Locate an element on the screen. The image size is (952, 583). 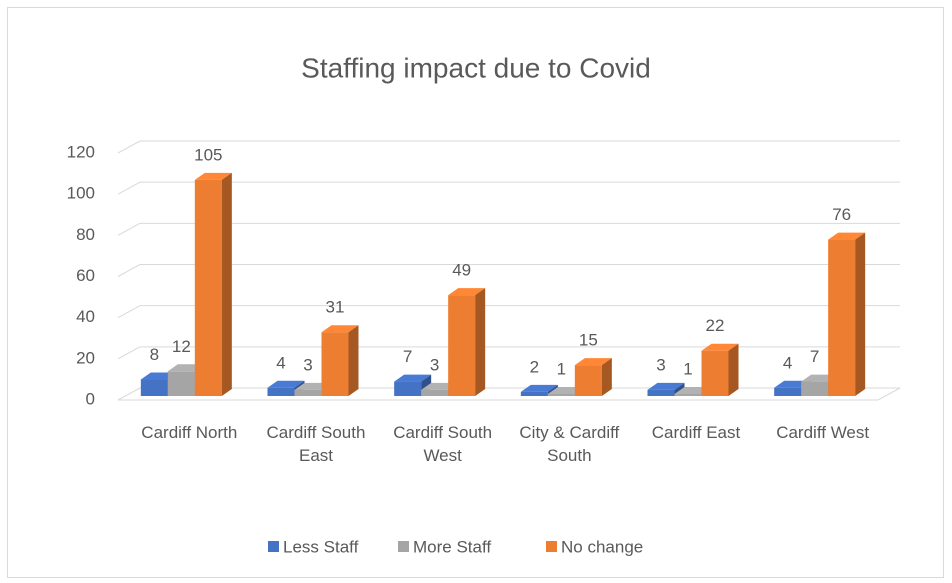
x-tick-label: Cardiff South East is located at coordinates (316, 444).